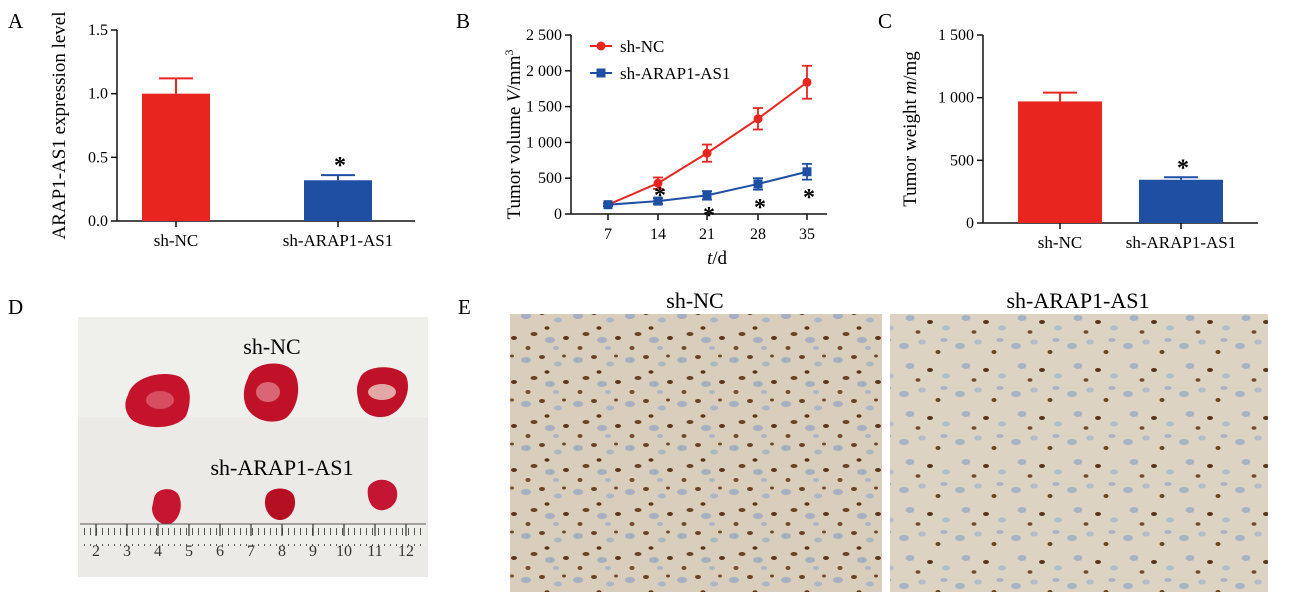 This screenshot has width=1299, height=611. Describe the element at coordinates (158, 551) in the screenshot. I see `ruler-number: 4` at that location.